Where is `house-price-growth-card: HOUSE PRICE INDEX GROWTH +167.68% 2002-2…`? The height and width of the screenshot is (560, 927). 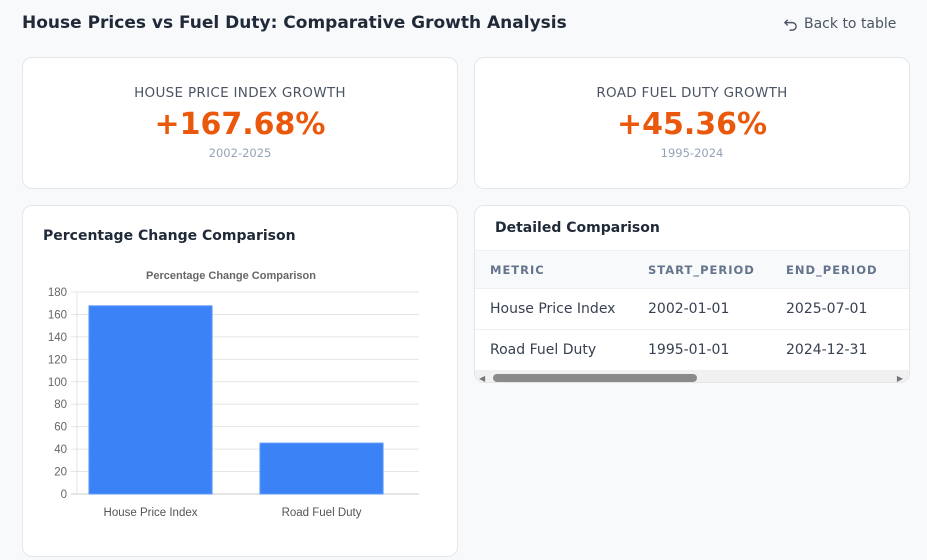
house-price-growth-card: HOUSE PRICE INDEX GROWTH +167.68% 2002-2… is located at coordinates (240, 123).